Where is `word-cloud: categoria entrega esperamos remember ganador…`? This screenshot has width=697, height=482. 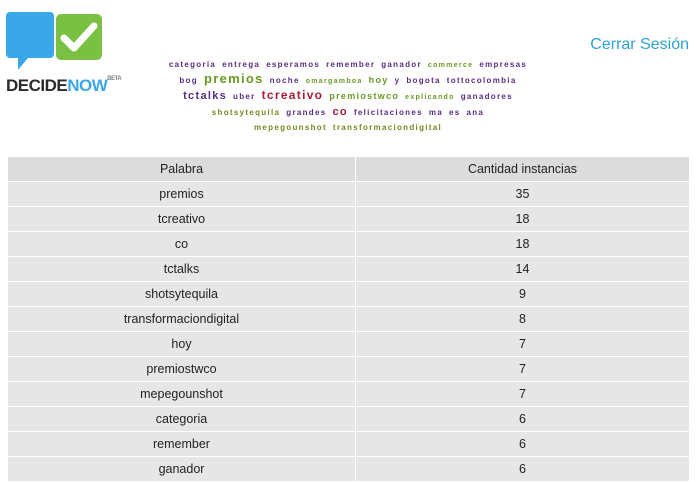
word-cloud: categoria entrega esperamos remember ganador… is located at coordinates (348, 95).